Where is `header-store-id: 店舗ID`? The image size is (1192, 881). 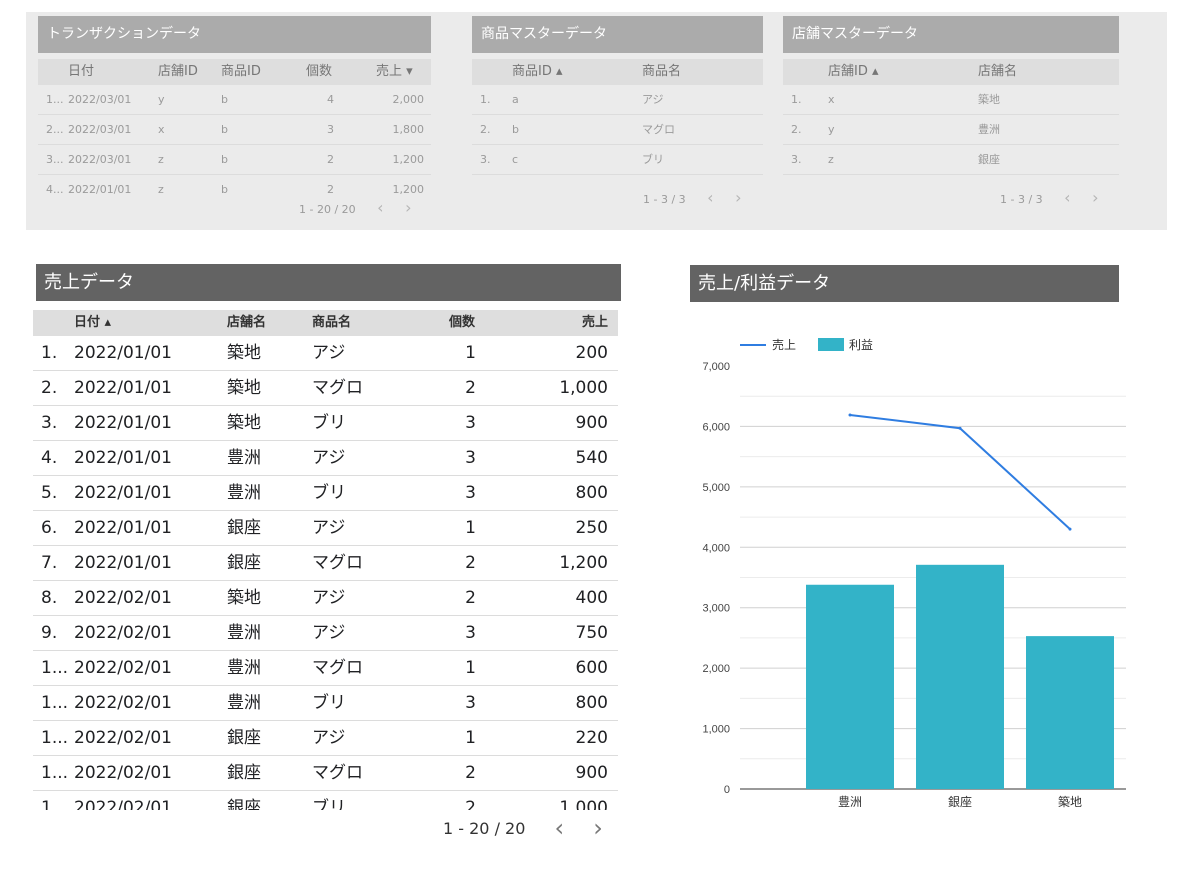
header-store-id: 店舗ID is located at coordinates (178, 71).